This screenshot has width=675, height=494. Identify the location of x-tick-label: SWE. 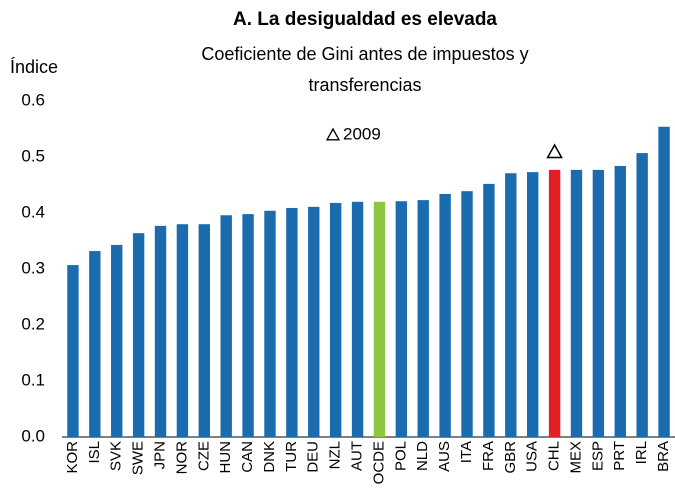
(138, 458).